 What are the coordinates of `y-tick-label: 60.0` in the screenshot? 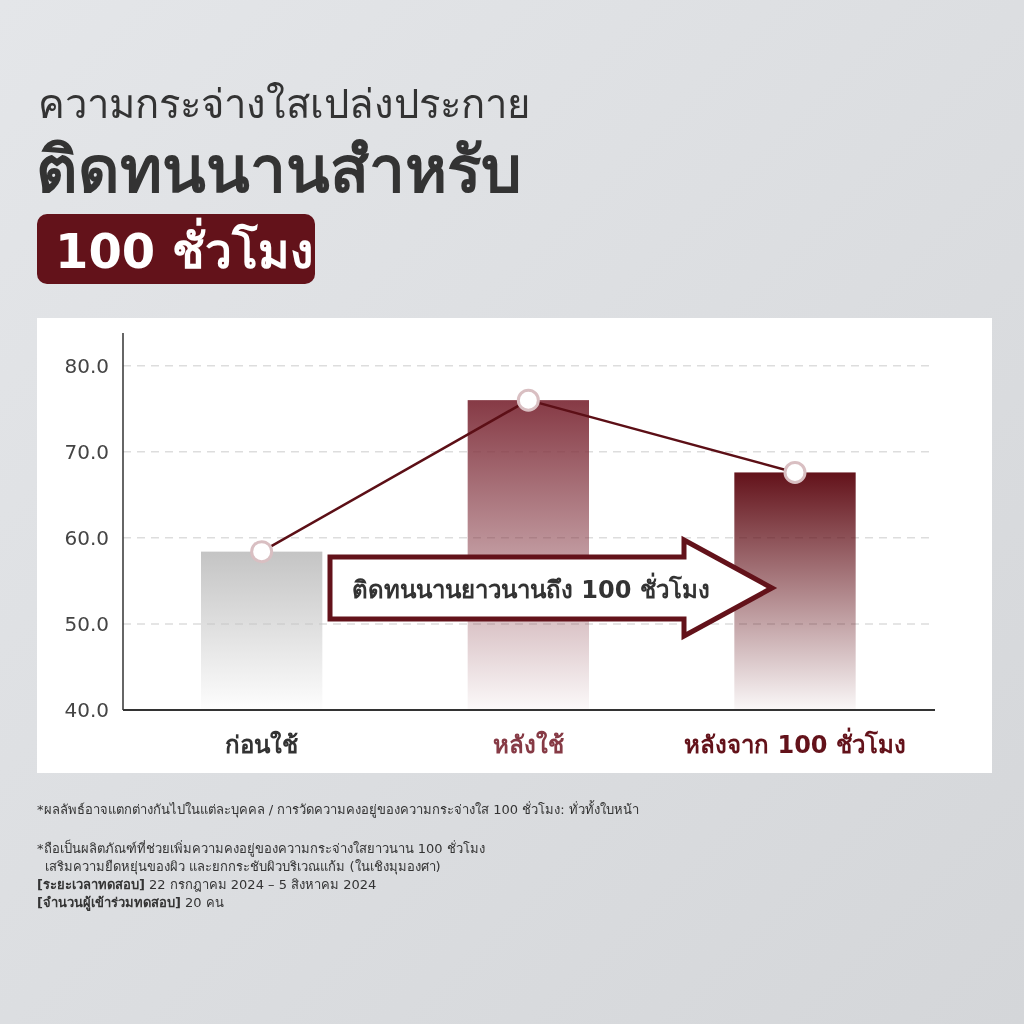 It's located at (86, 537).